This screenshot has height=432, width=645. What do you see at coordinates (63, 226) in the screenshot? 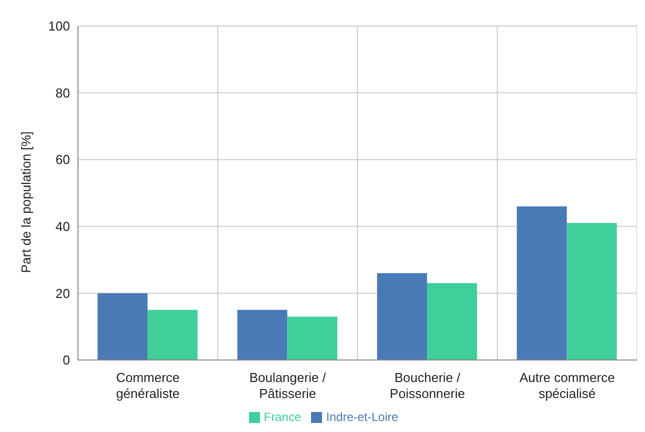
I see `y-tick-label: 40` at bounding box center [63, 226].